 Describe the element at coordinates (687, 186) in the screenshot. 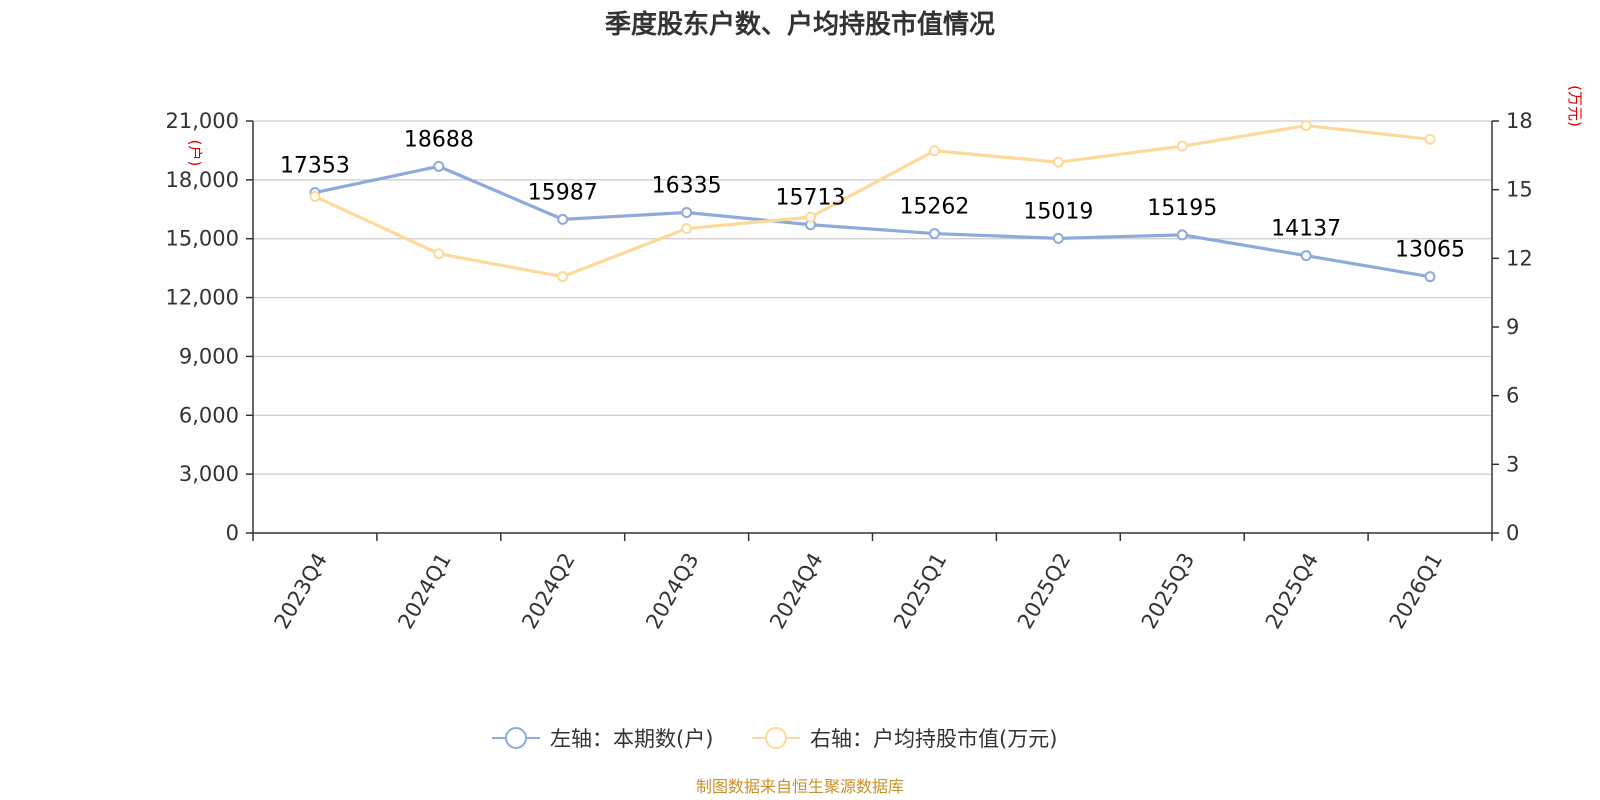

I see `data-label: 16335` at that location.